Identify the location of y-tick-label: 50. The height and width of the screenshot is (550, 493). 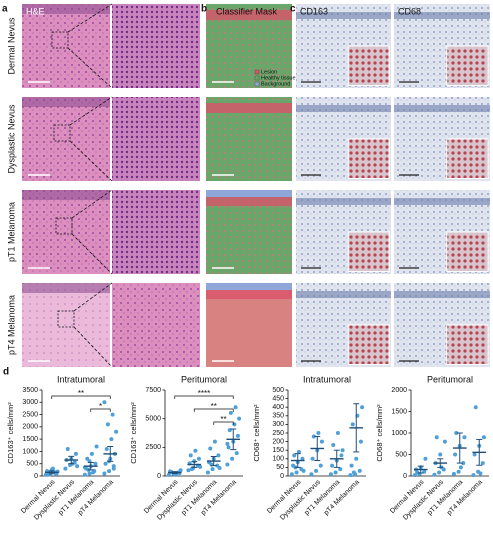
(280, 467).